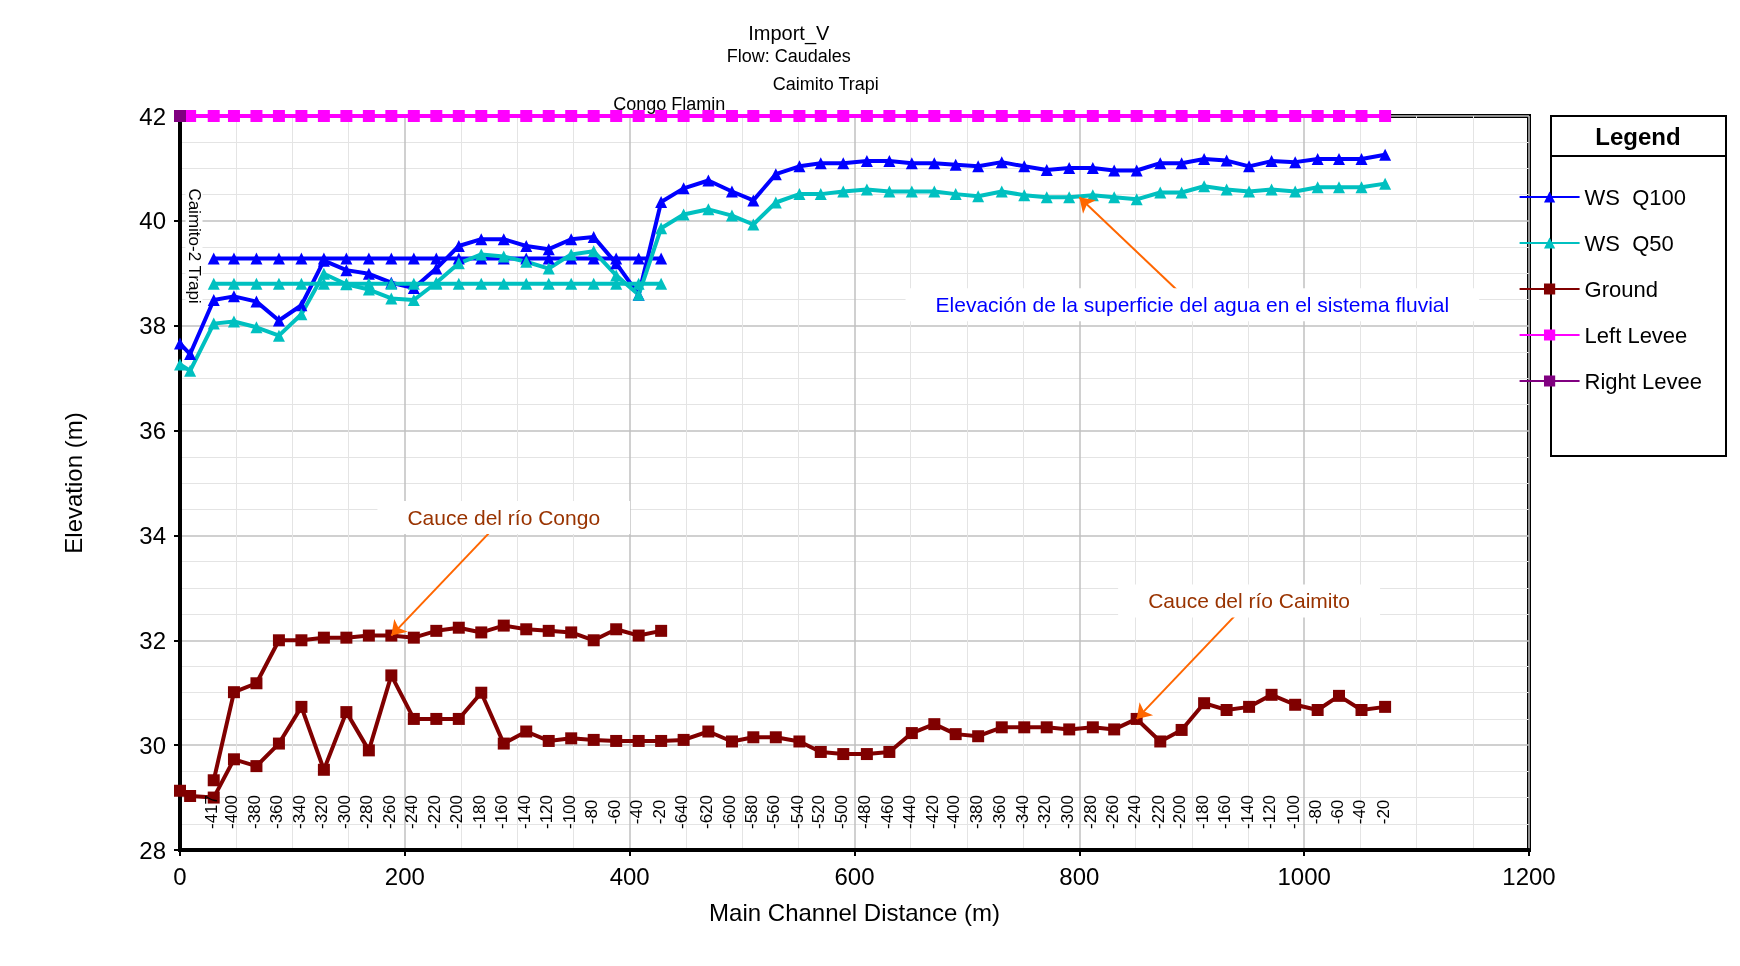 The image size is (1740, 966). Describe the element at coordinates (910, 812) in the screenshot. I see `annotation: -440` at that location.